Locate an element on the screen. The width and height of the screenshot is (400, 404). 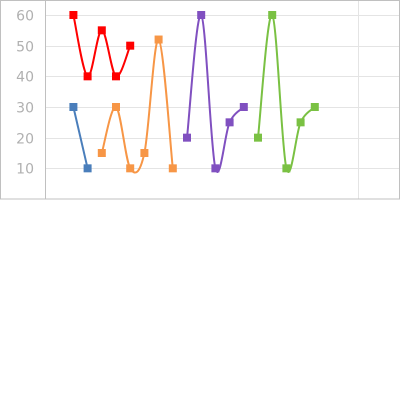
series-green is located at coordinates (286, 92).